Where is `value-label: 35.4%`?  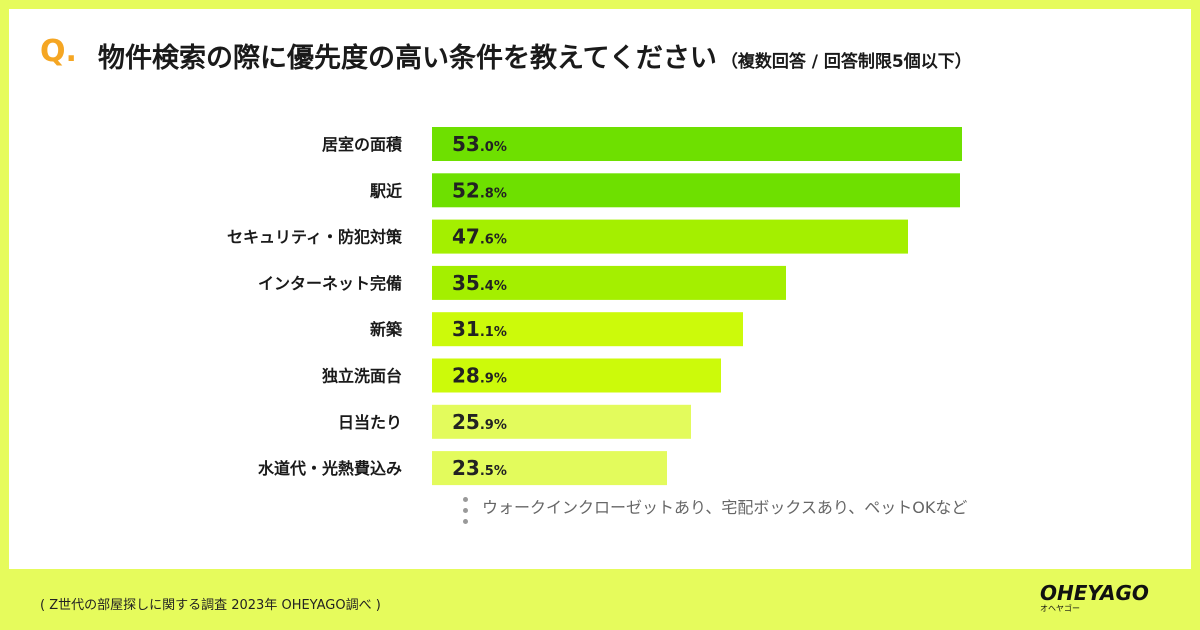 value-label: 35.4% is located at coordinates (479, 283).